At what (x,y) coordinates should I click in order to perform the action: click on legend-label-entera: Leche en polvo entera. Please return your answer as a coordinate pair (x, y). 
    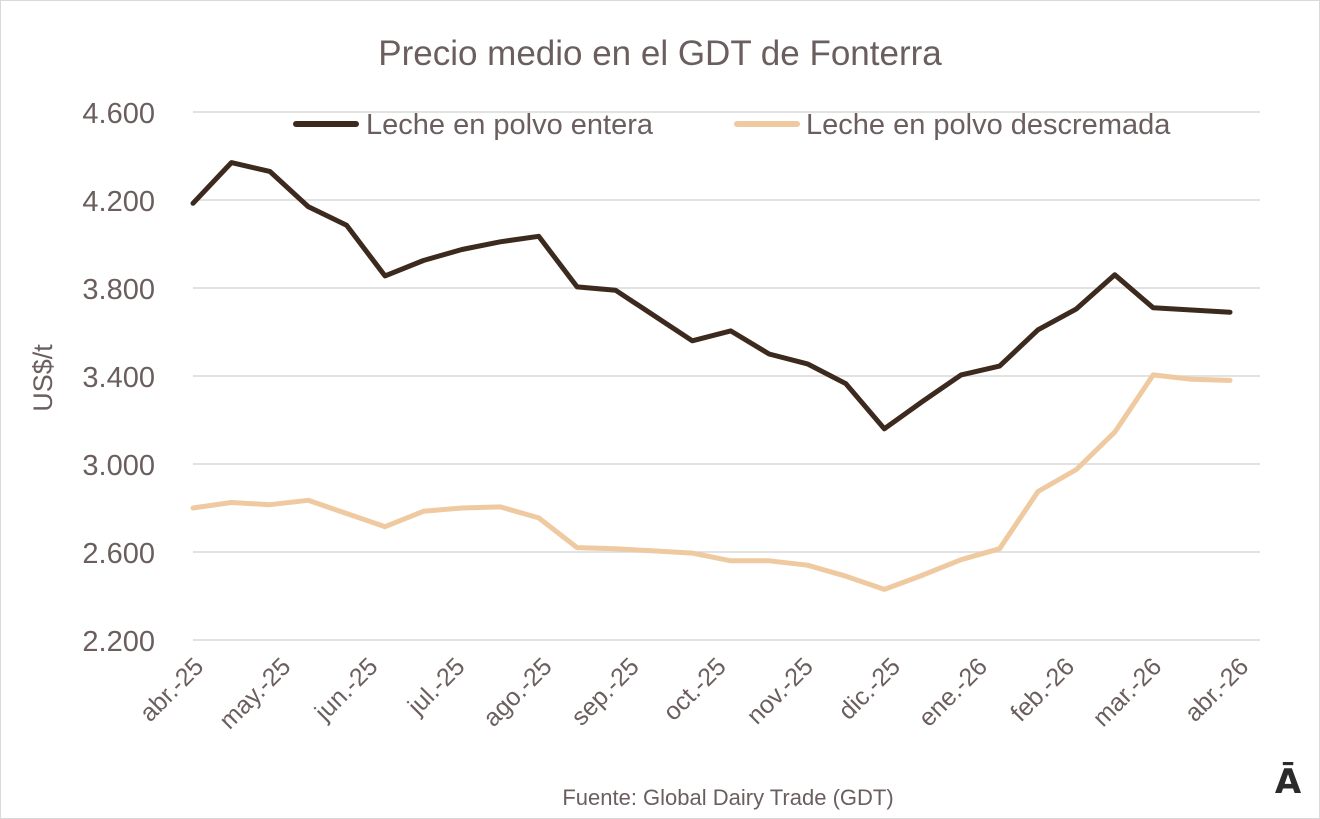
    Looking at the image, I should click on (510, 125).